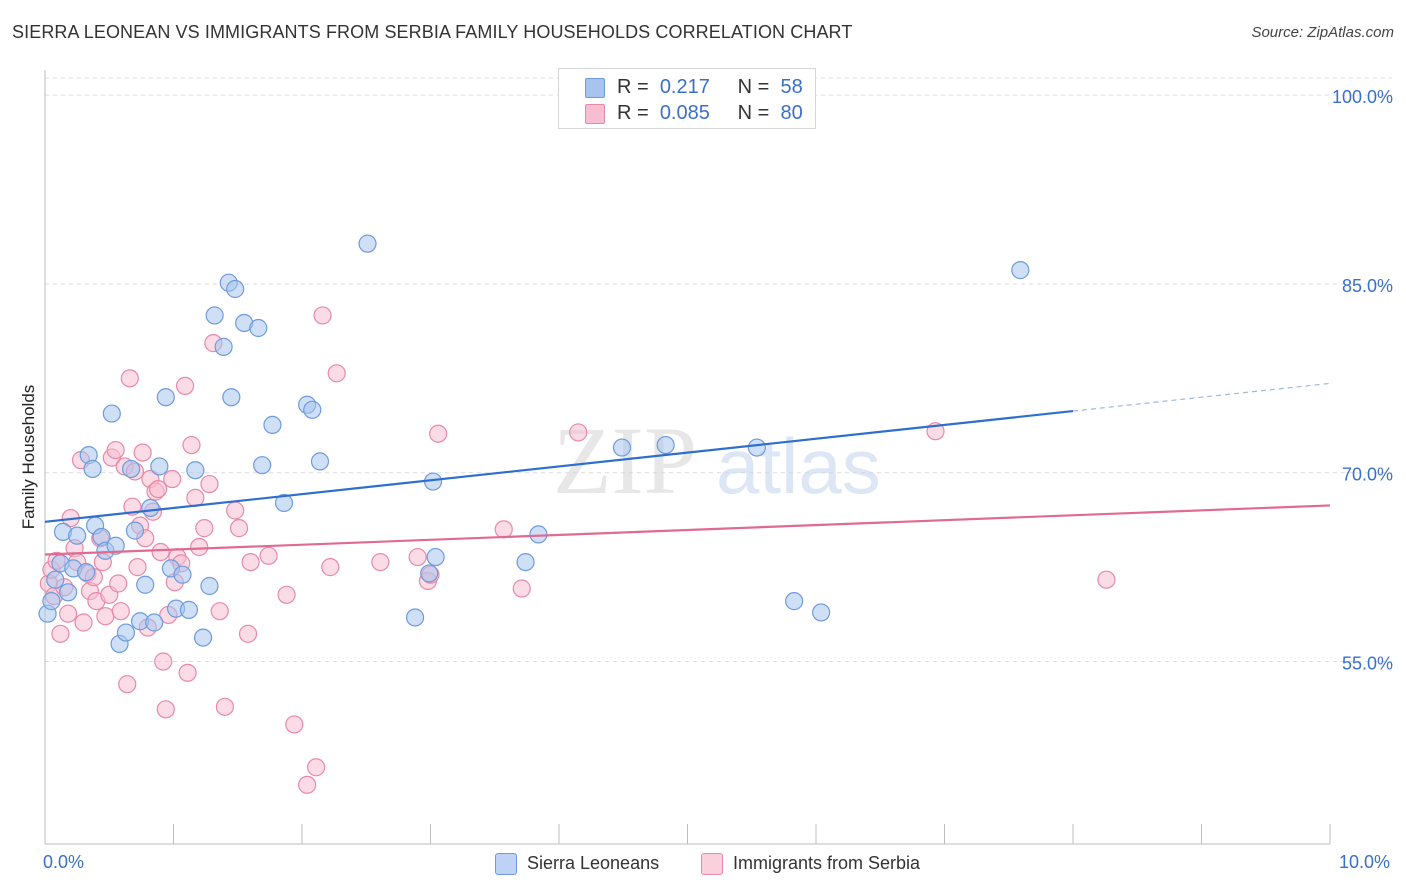 The height and width of the screenshot is (892, 1406). I want to click on watermark-zip: ZIP, so click(625, 460).